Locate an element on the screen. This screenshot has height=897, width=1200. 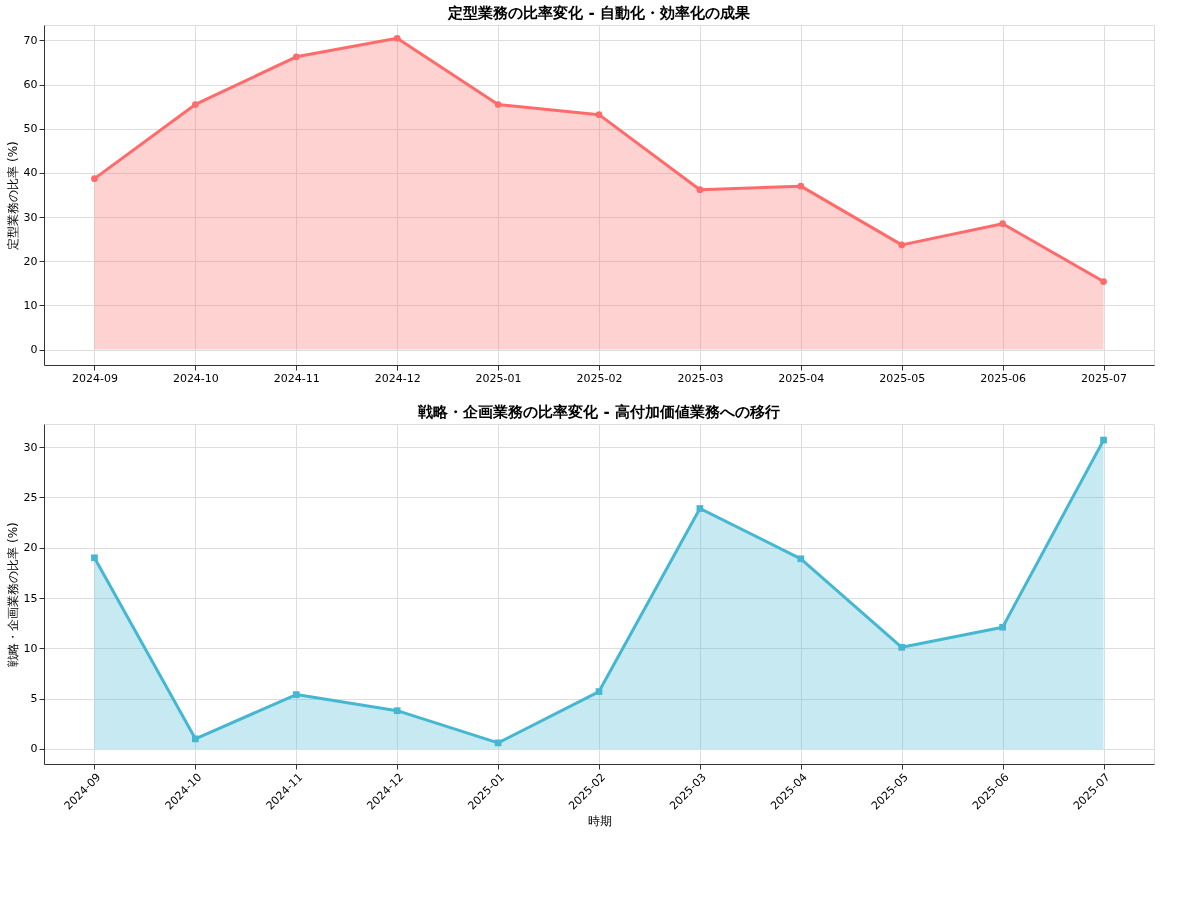
y-tick-label: 50 is located at coordinates (30, 129).